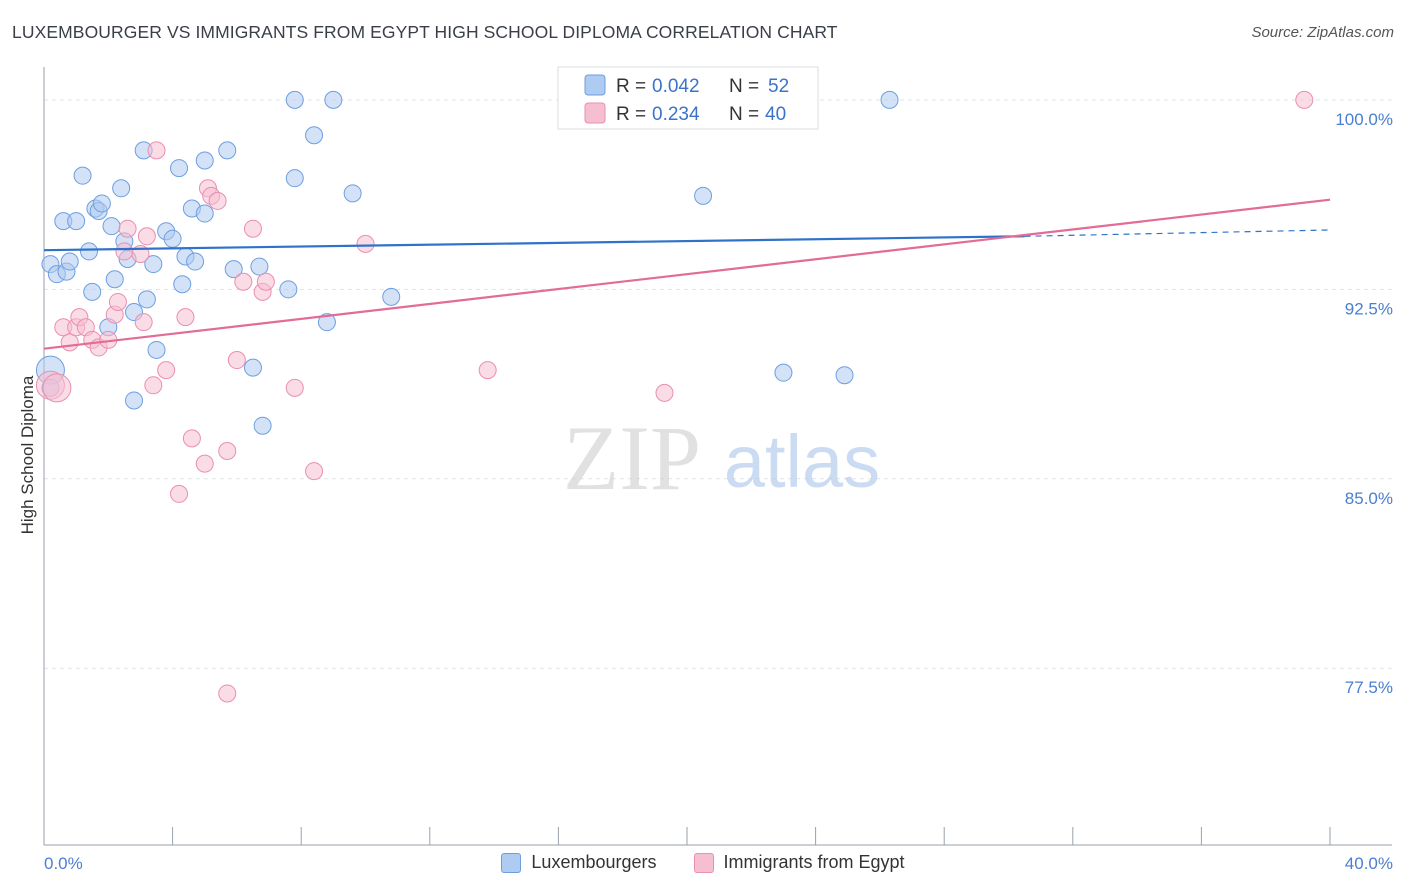  Describe the element at coordinates (1369, 308) in the screenshot. I see `y-tick-label-2: 92.5%` at that location.